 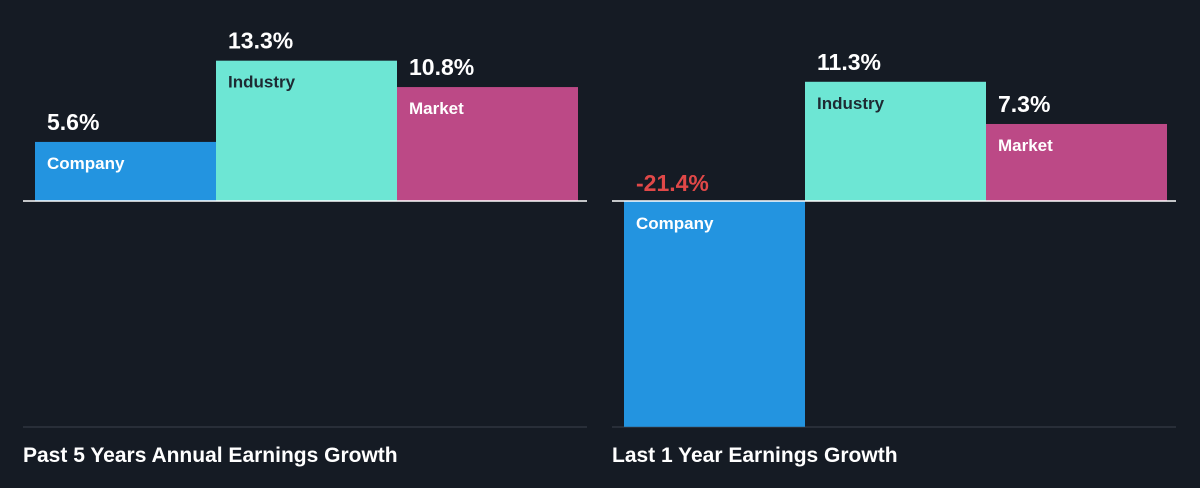 I want to click on chart-title-past-5-years: Past 5 Years Annual Earnings Growth, so click(x=210, y=455).